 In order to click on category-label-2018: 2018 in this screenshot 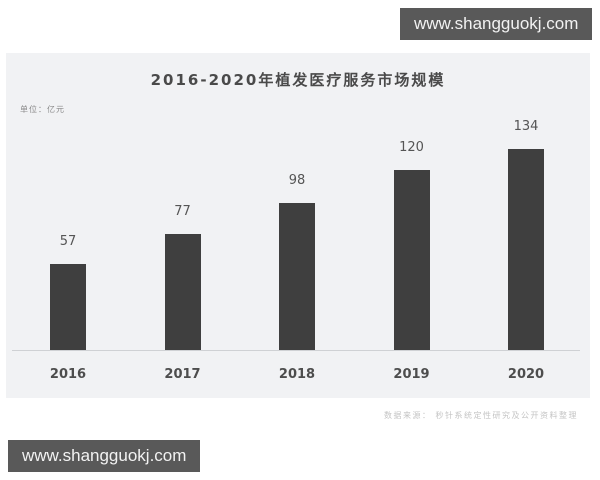, I will do `click(297, 374)`.